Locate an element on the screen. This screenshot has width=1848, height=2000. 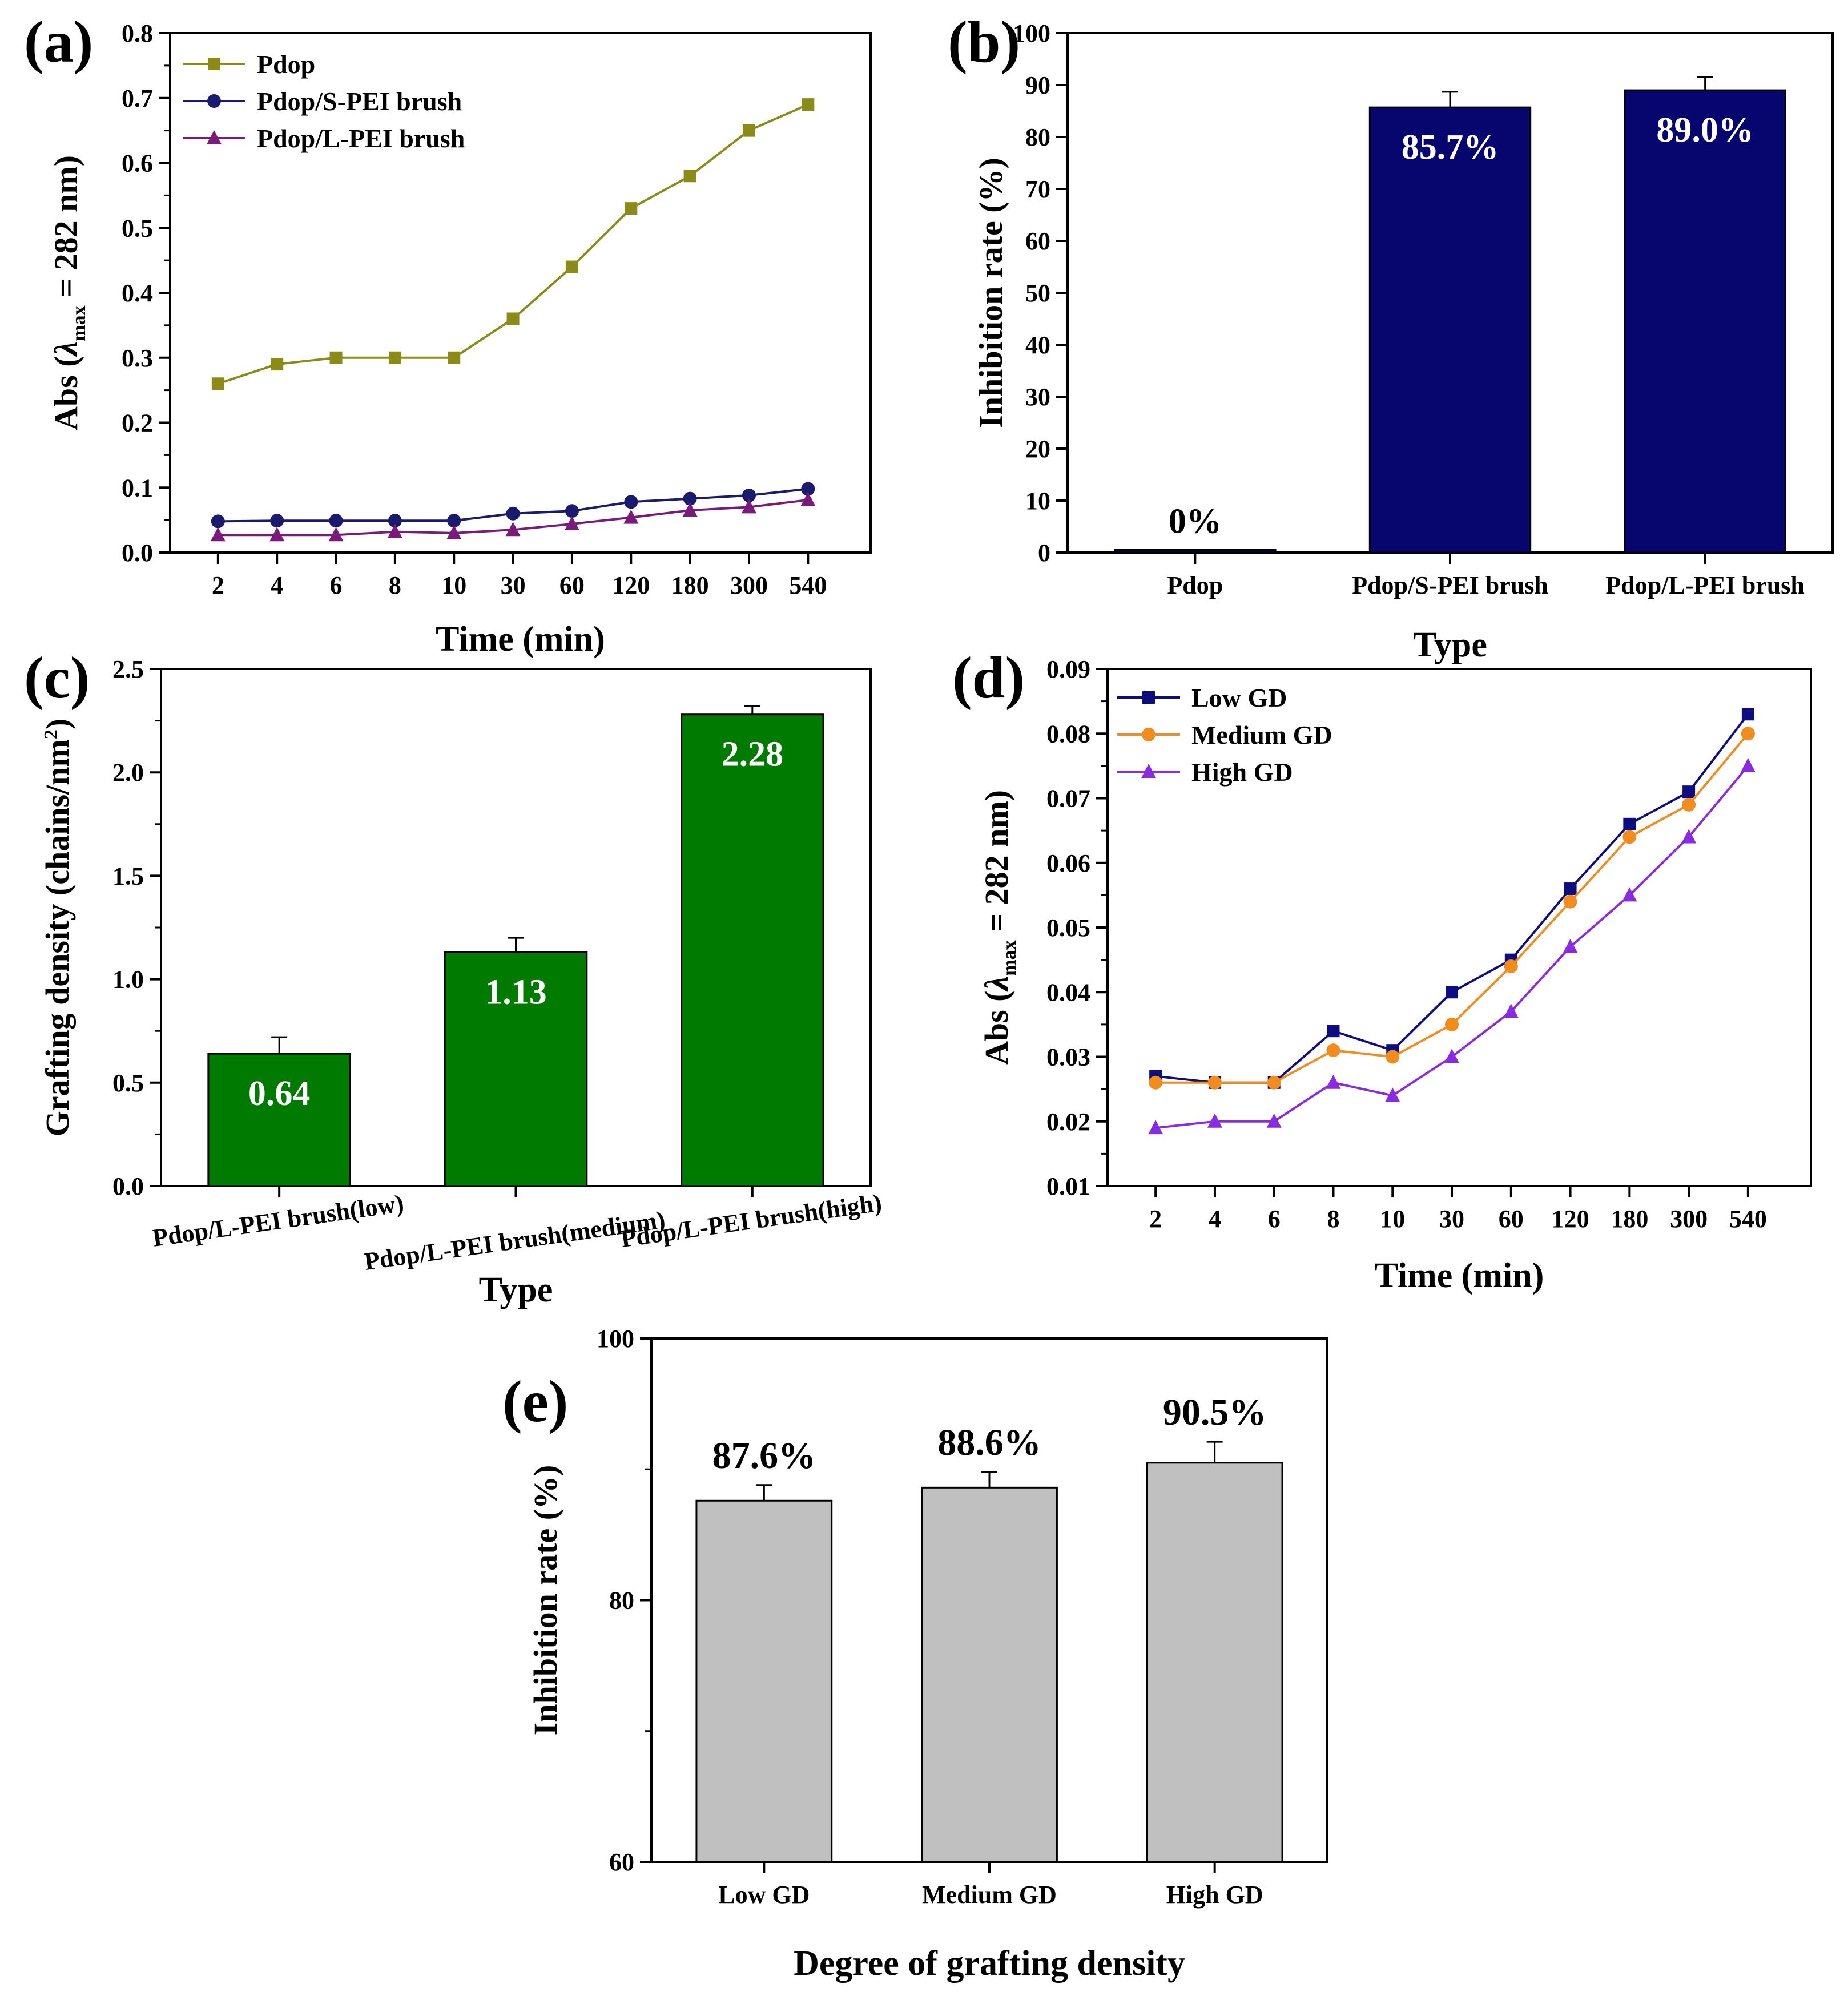
x-tick-label: 300 is located at coordinates (1689, 1219).